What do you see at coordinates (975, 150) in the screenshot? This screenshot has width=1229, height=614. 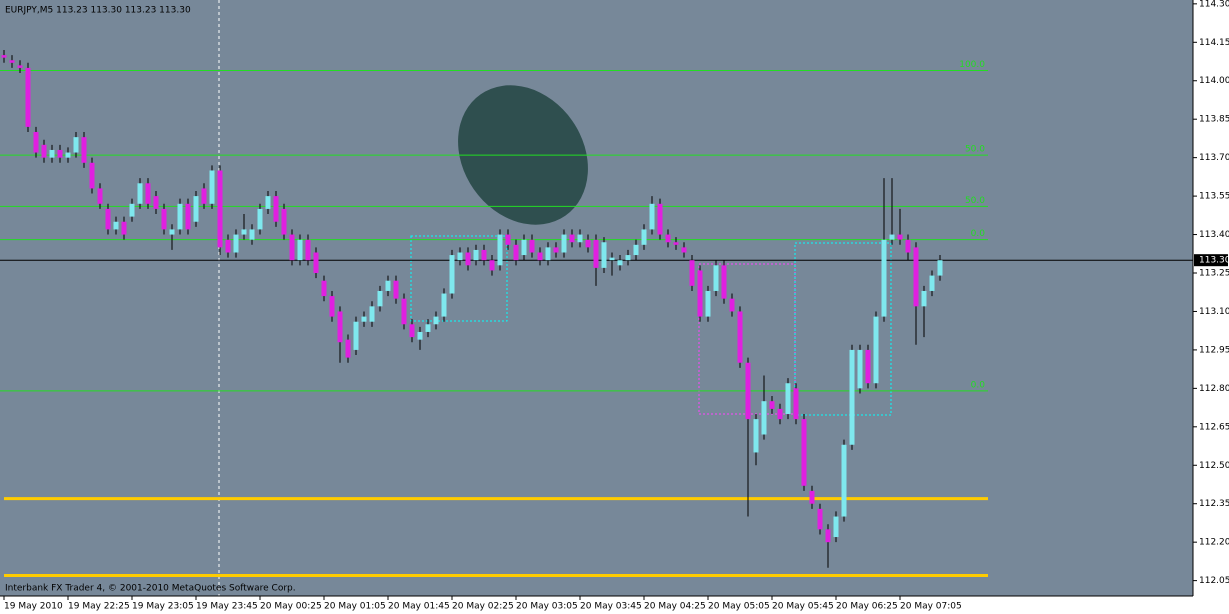 I see `fib-level-label: 50.0` at bounding box center [975, 150].